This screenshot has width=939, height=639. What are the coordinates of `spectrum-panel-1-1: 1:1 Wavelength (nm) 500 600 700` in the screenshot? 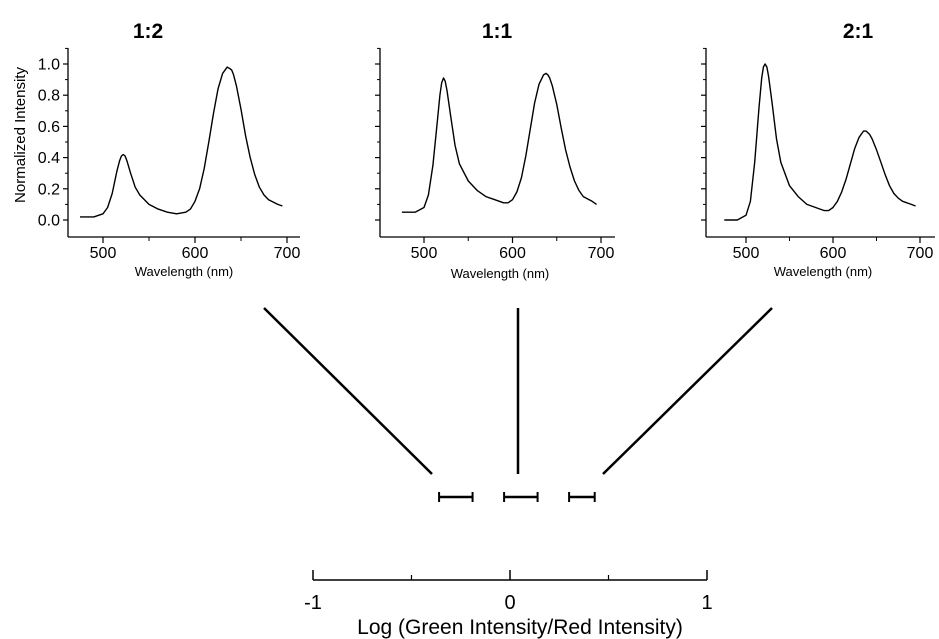 It's located at (495, 150).